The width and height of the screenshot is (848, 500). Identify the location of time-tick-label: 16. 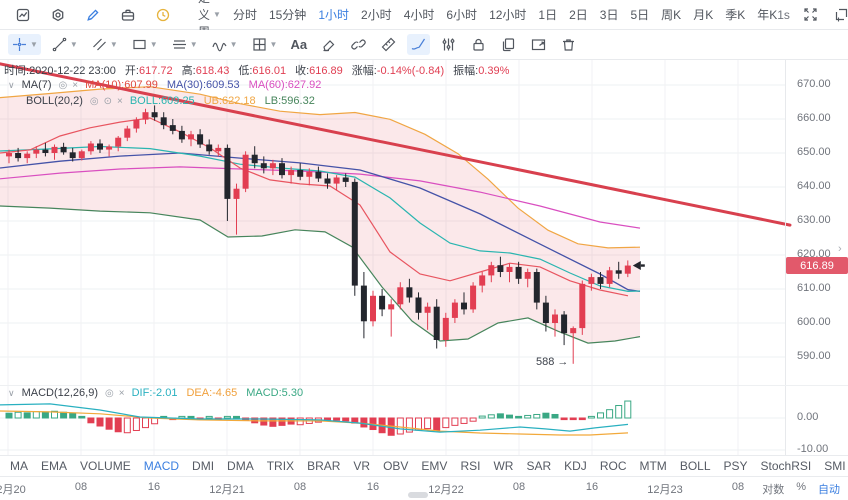
(154, 487).